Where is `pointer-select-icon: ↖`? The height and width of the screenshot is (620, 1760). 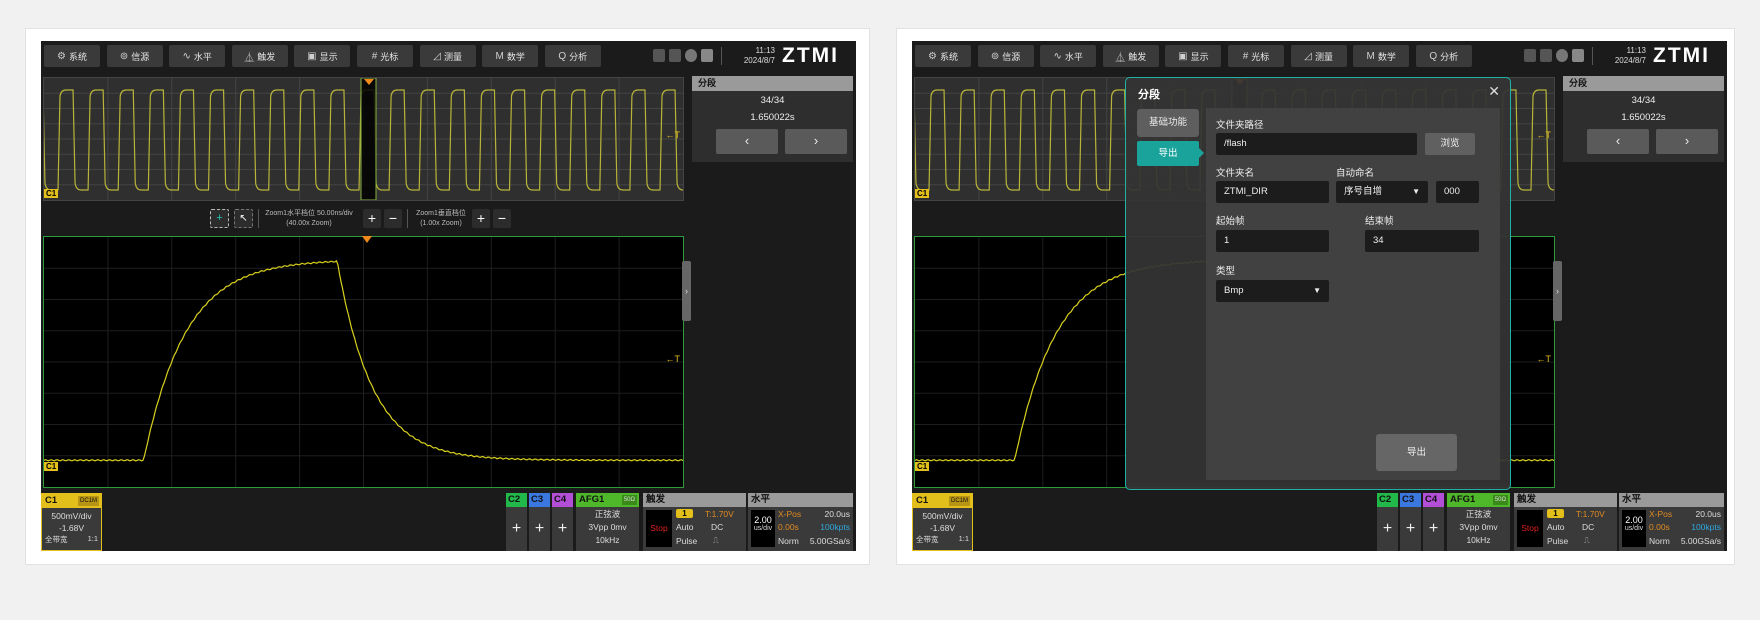 pointer-select-icon: ↖ is located at coordinates (243, 218).